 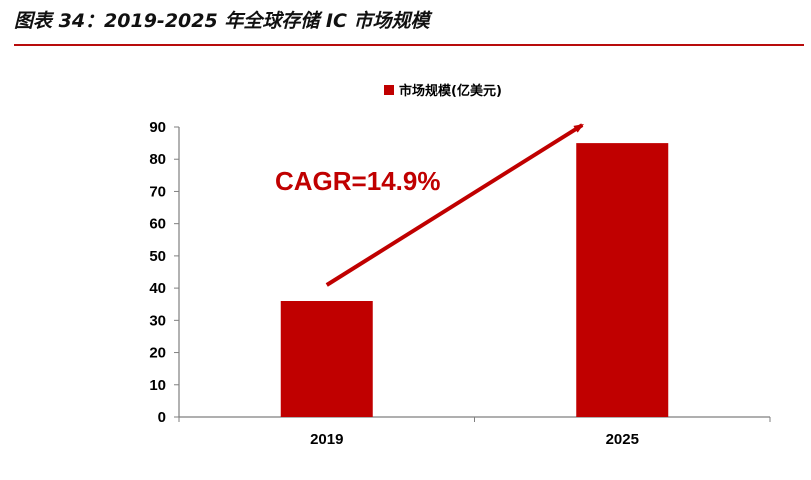 What do you see at coordinates (157, 191) in the screenshot?
I see `y-tick-label: 70` at bounding box center [157, 191].